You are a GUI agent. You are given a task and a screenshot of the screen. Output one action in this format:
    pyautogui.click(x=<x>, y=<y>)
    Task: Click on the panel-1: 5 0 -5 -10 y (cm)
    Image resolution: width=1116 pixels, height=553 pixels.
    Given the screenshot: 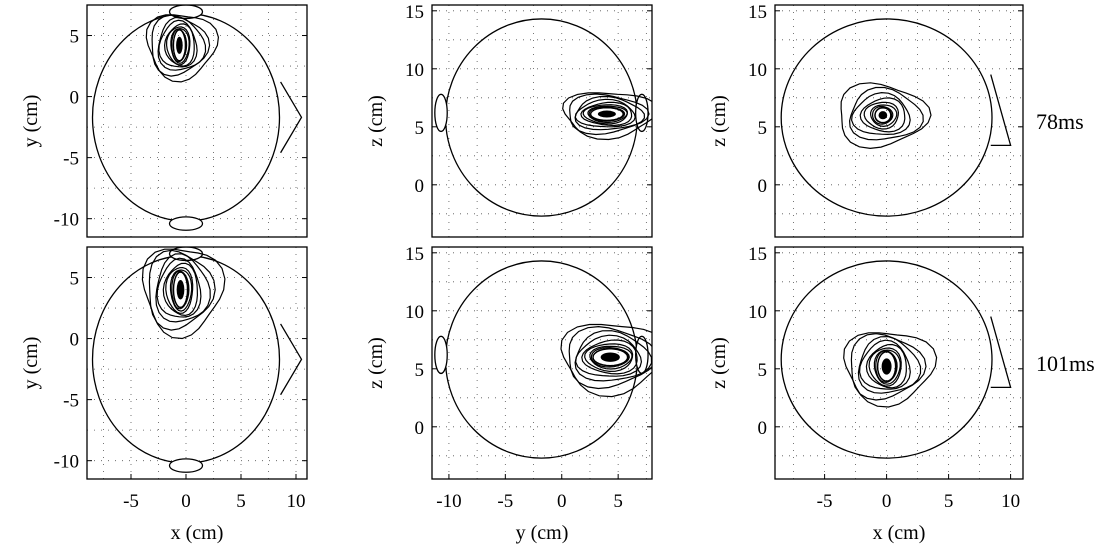 What is the action you would take?
    pyautogui.click(x=164, y=121)
    